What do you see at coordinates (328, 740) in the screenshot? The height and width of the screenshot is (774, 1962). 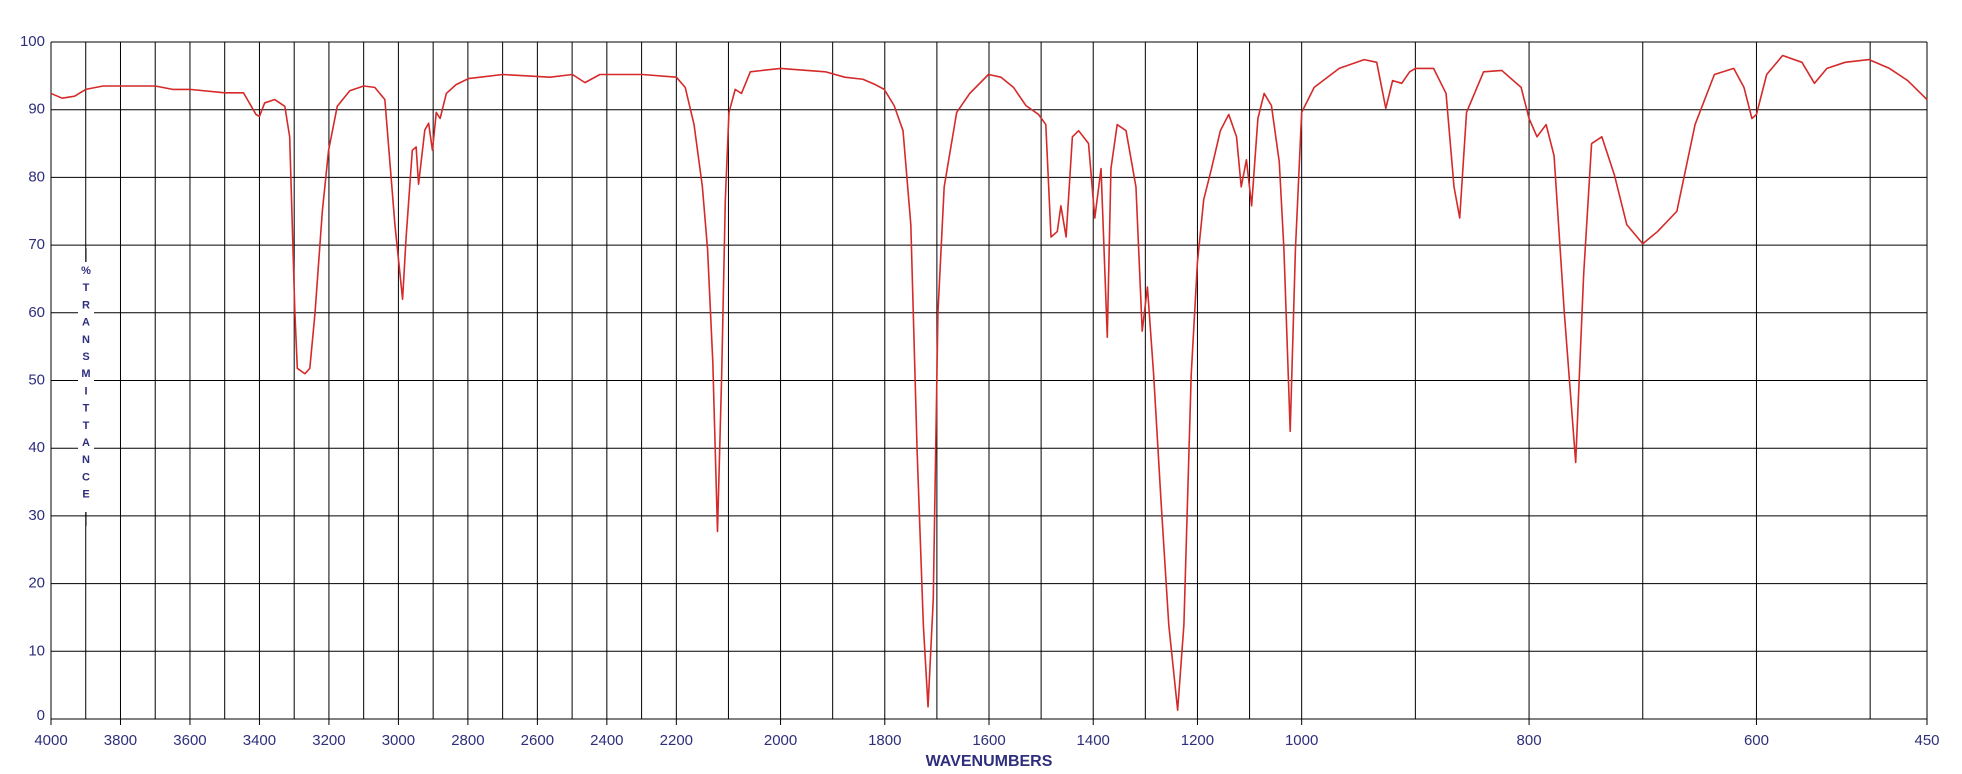 I see `x-tick-label: 3200` at bounding box center [328, 740].